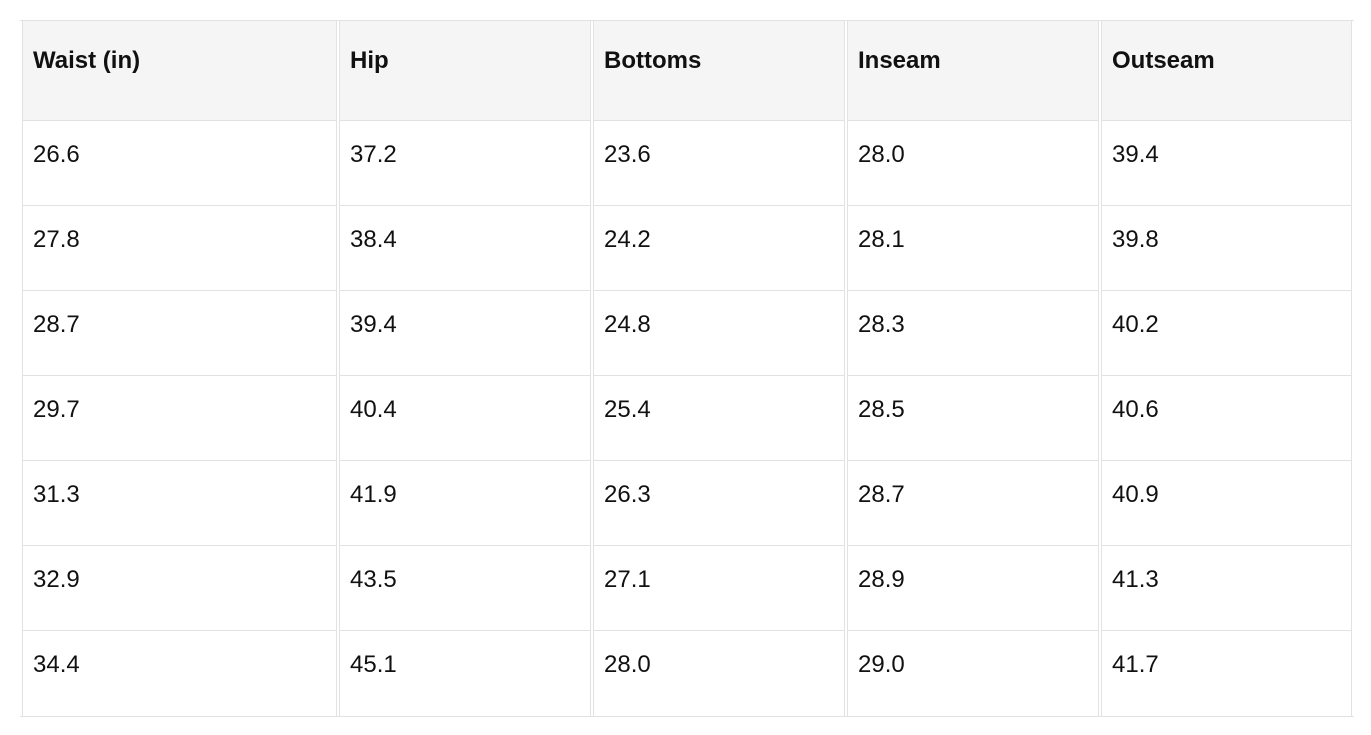 The image size is (1371, 735). I want to click on cell-waist: 31.3, so click(179, 503).